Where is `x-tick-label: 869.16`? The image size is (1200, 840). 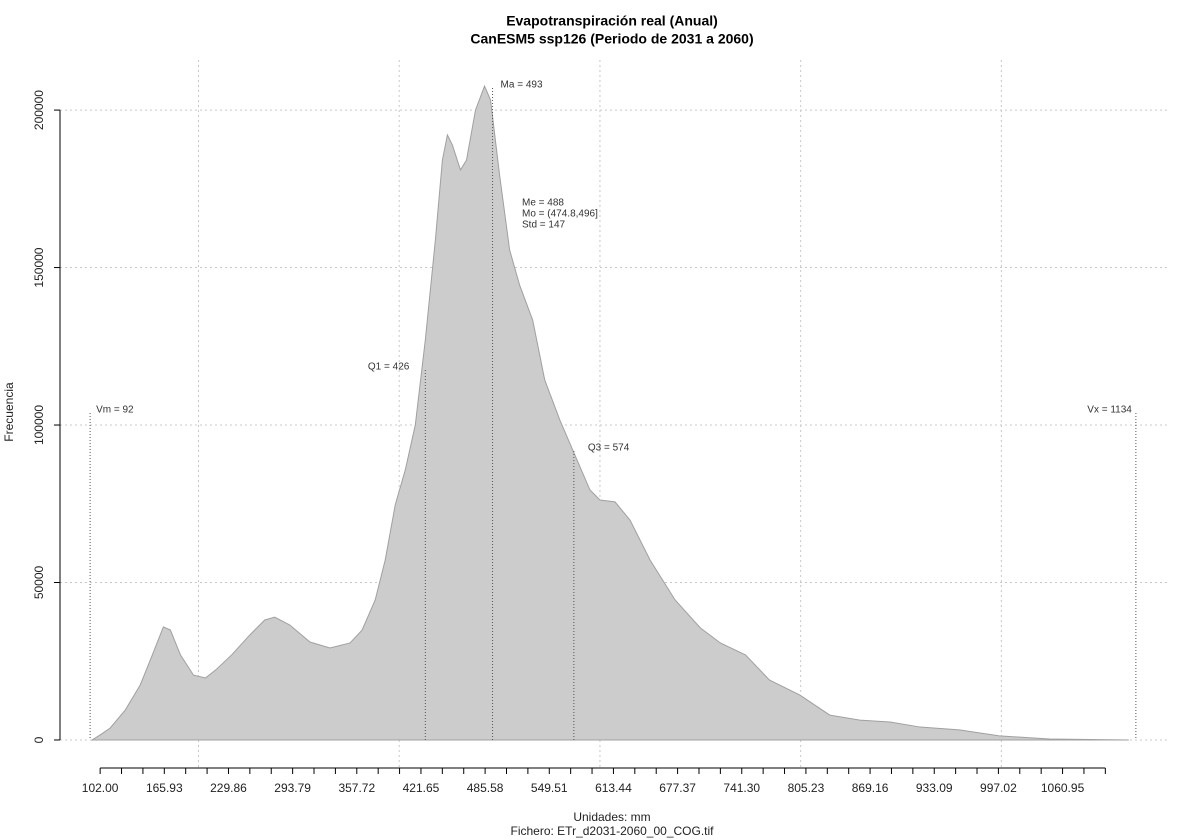
x-tick-label: 869.16 is located at coordinates (870, 788).